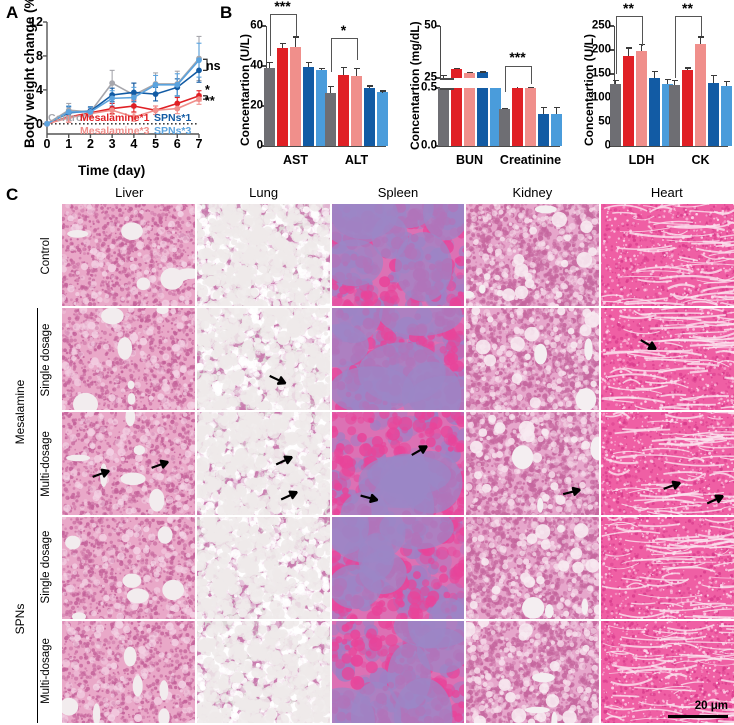 The width and height of the screenshot is (734, 725). Describe the element at coordinates (37, 412) in the screenshot. I see `group-bracket` at that location.